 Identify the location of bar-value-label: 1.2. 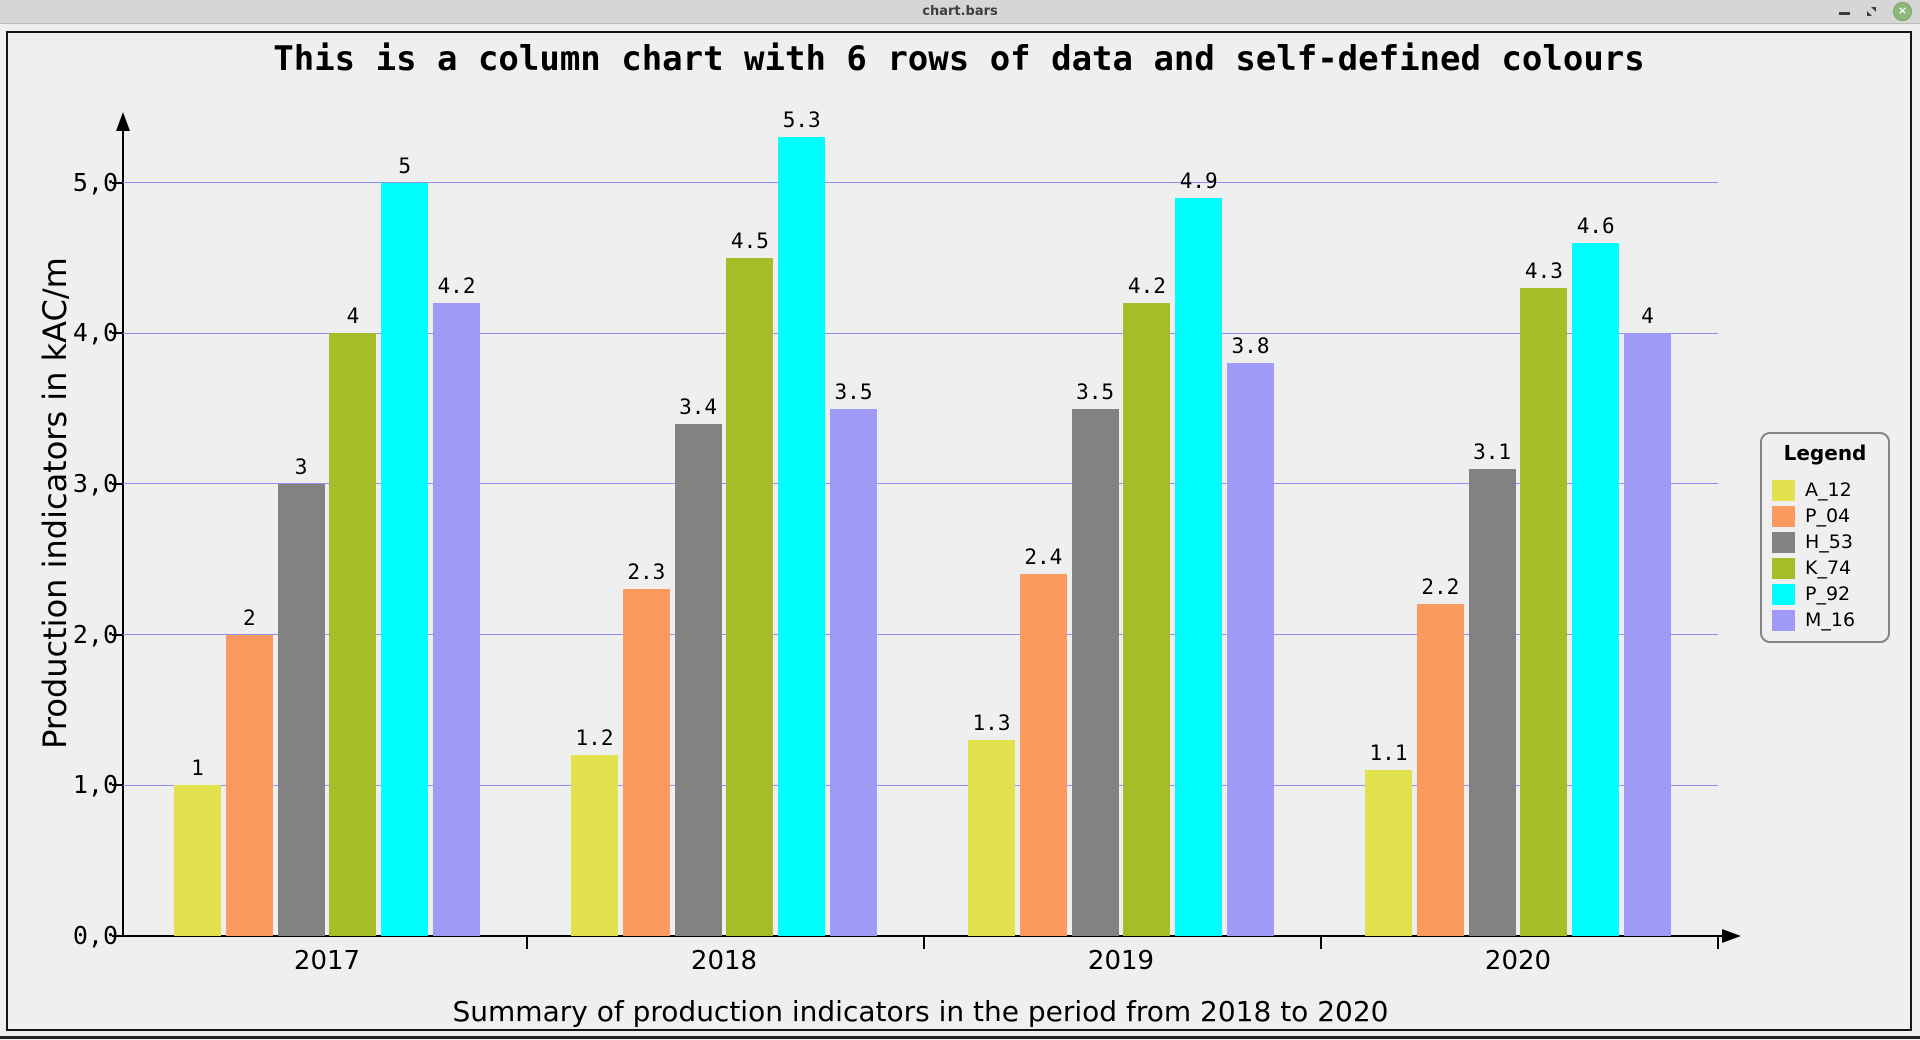
(594, 738).